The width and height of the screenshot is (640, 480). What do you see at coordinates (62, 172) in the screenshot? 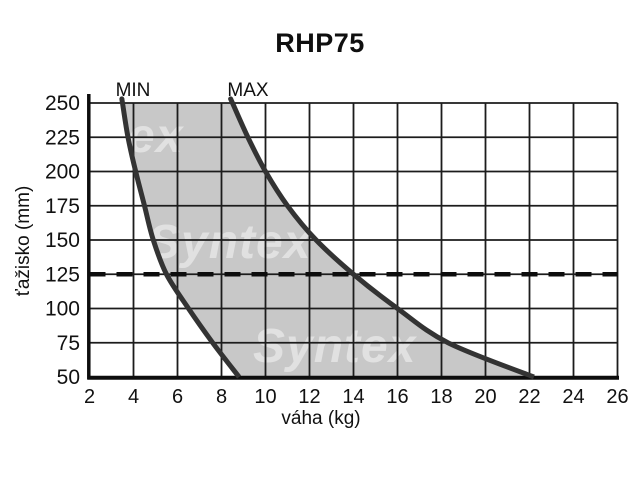
I see `y-tick-label: 200` at bounding box center [62, 172].